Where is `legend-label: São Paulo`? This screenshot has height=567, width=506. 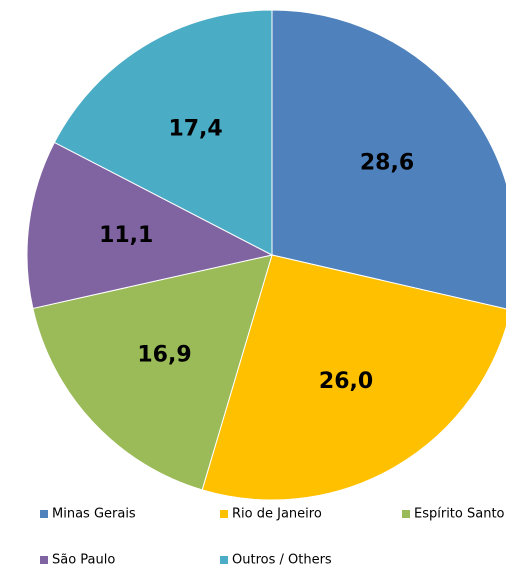 legend-label: São Paulo is located at coordinates (83, 560).